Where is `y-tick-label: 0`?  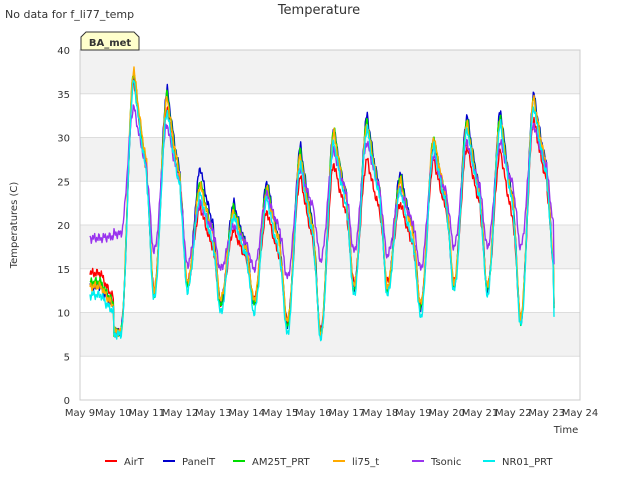 y-tick-label: 0 is located at coordinates (67, 401).